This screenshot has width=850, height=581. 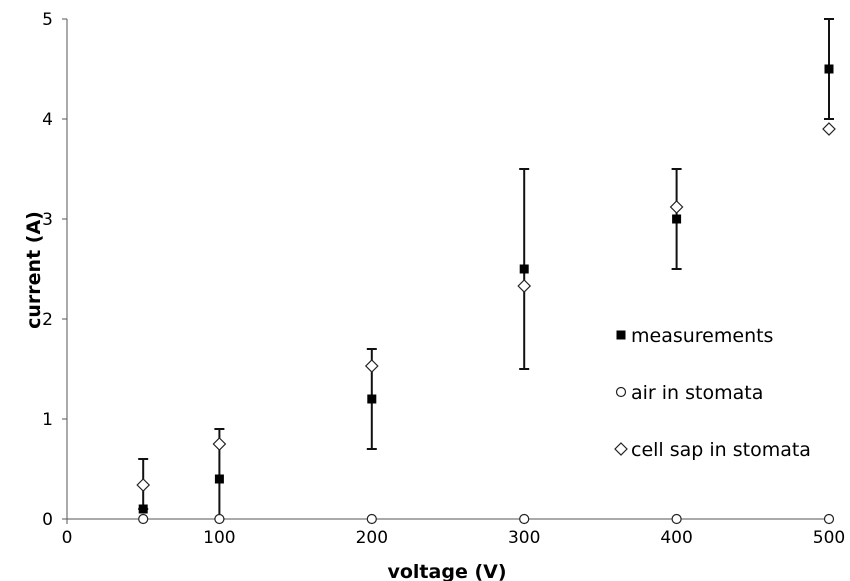 I want to click on x-axis-title: voltage (V), so click(x=446, y=571).